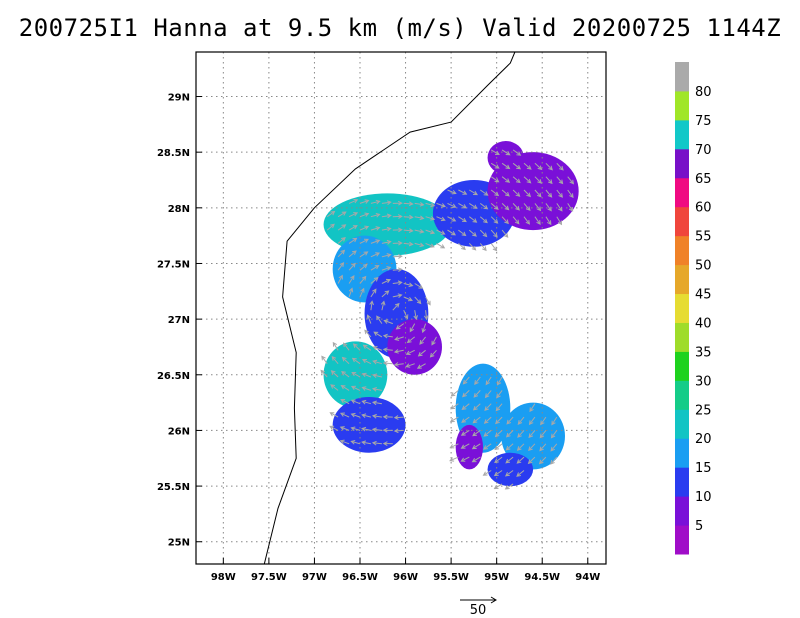 This screenshot has width=800, height=618. I want to click on color-bar-label: 35, so click(703, 352).